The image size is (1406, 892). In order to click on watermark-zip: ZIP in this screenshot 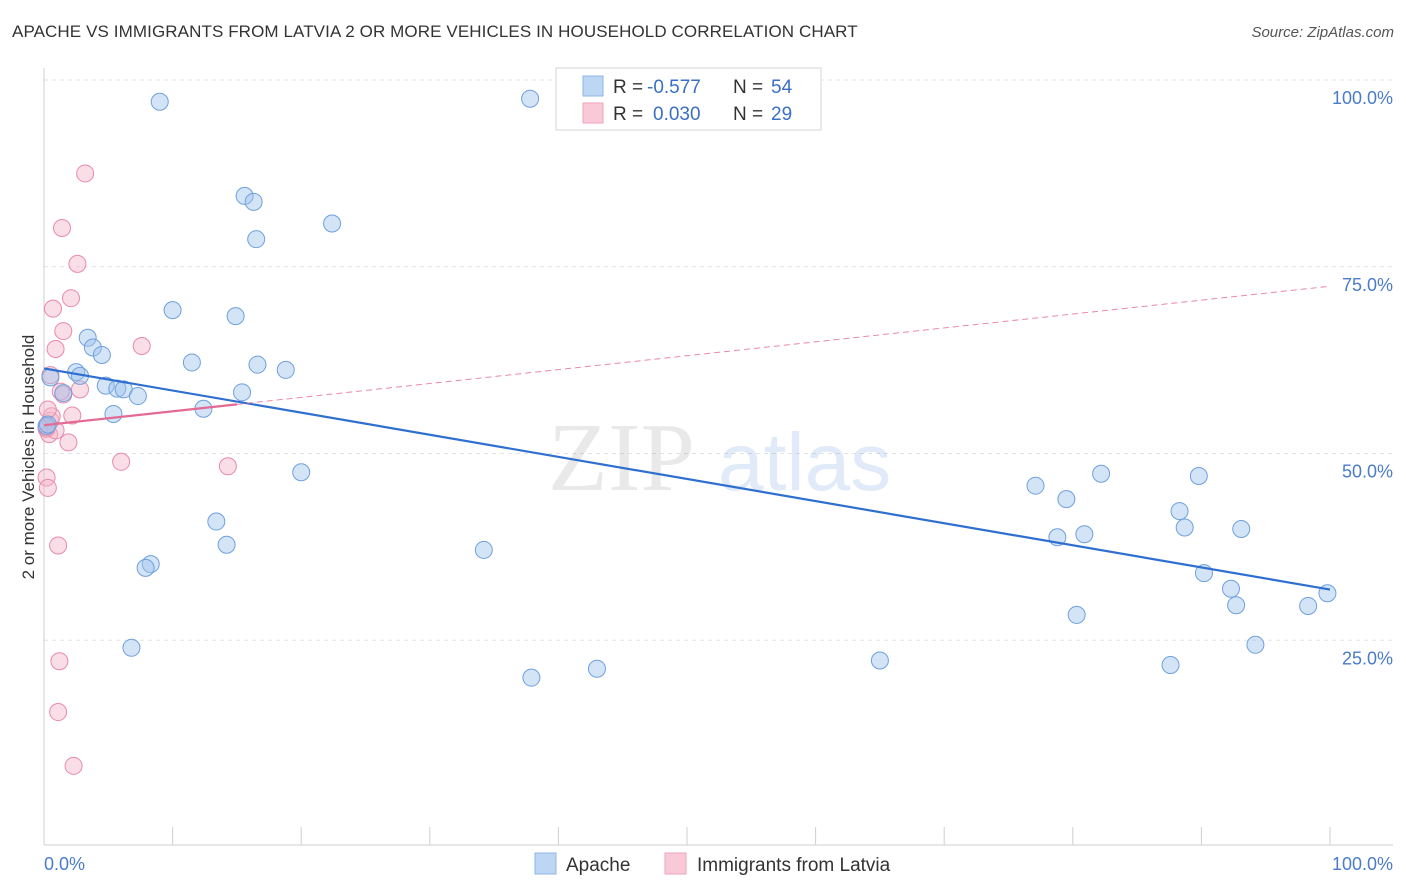, I will do `click(621, 458)`.